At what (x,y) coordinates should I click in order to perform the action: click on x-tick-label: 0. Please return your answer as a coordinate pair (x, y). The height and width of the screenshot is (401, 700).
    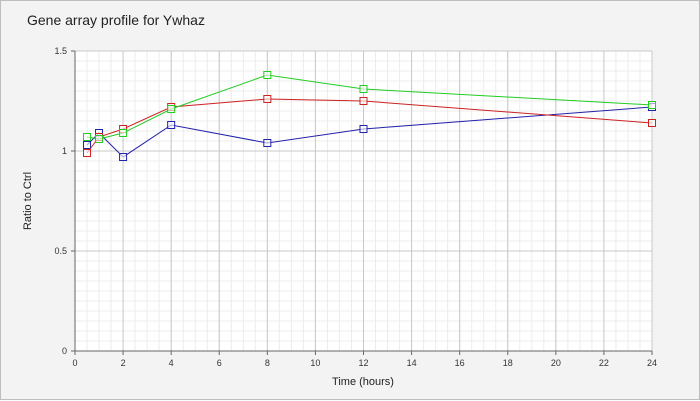
    Looking at the image, I should click on (74, 363).